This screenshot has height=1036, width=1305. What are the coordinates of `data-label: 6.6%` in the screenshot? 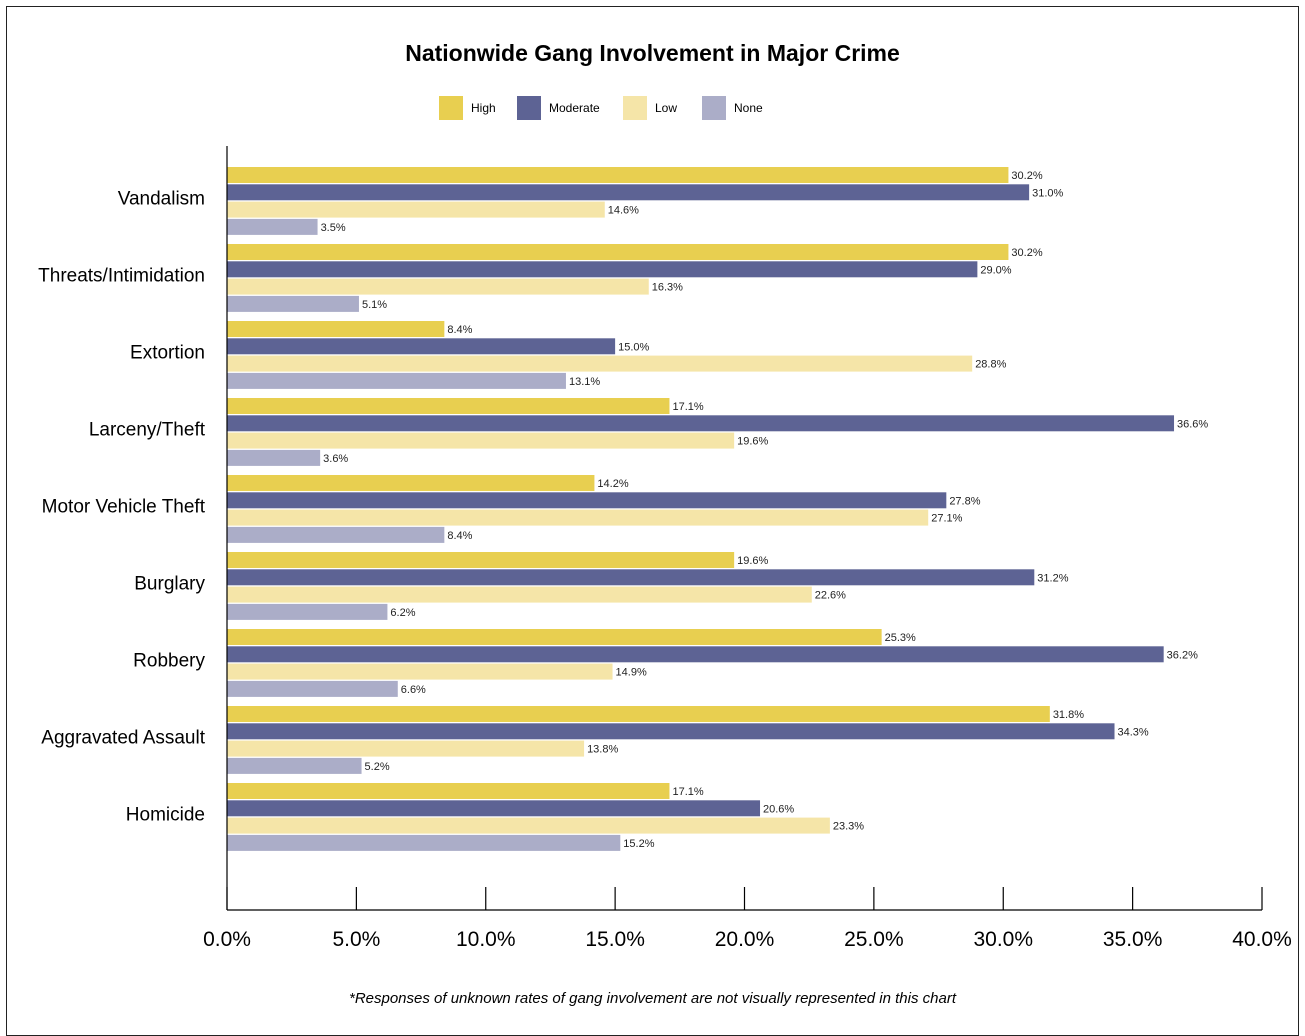 It's located at (413, 690).